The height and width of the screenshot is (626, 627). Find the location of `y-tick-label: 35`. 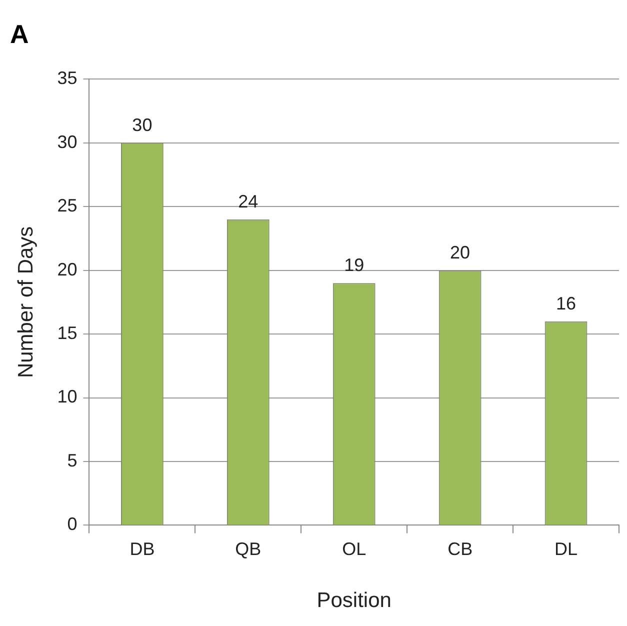

y-tick-label: 35 is located at coordinates (67, 78).